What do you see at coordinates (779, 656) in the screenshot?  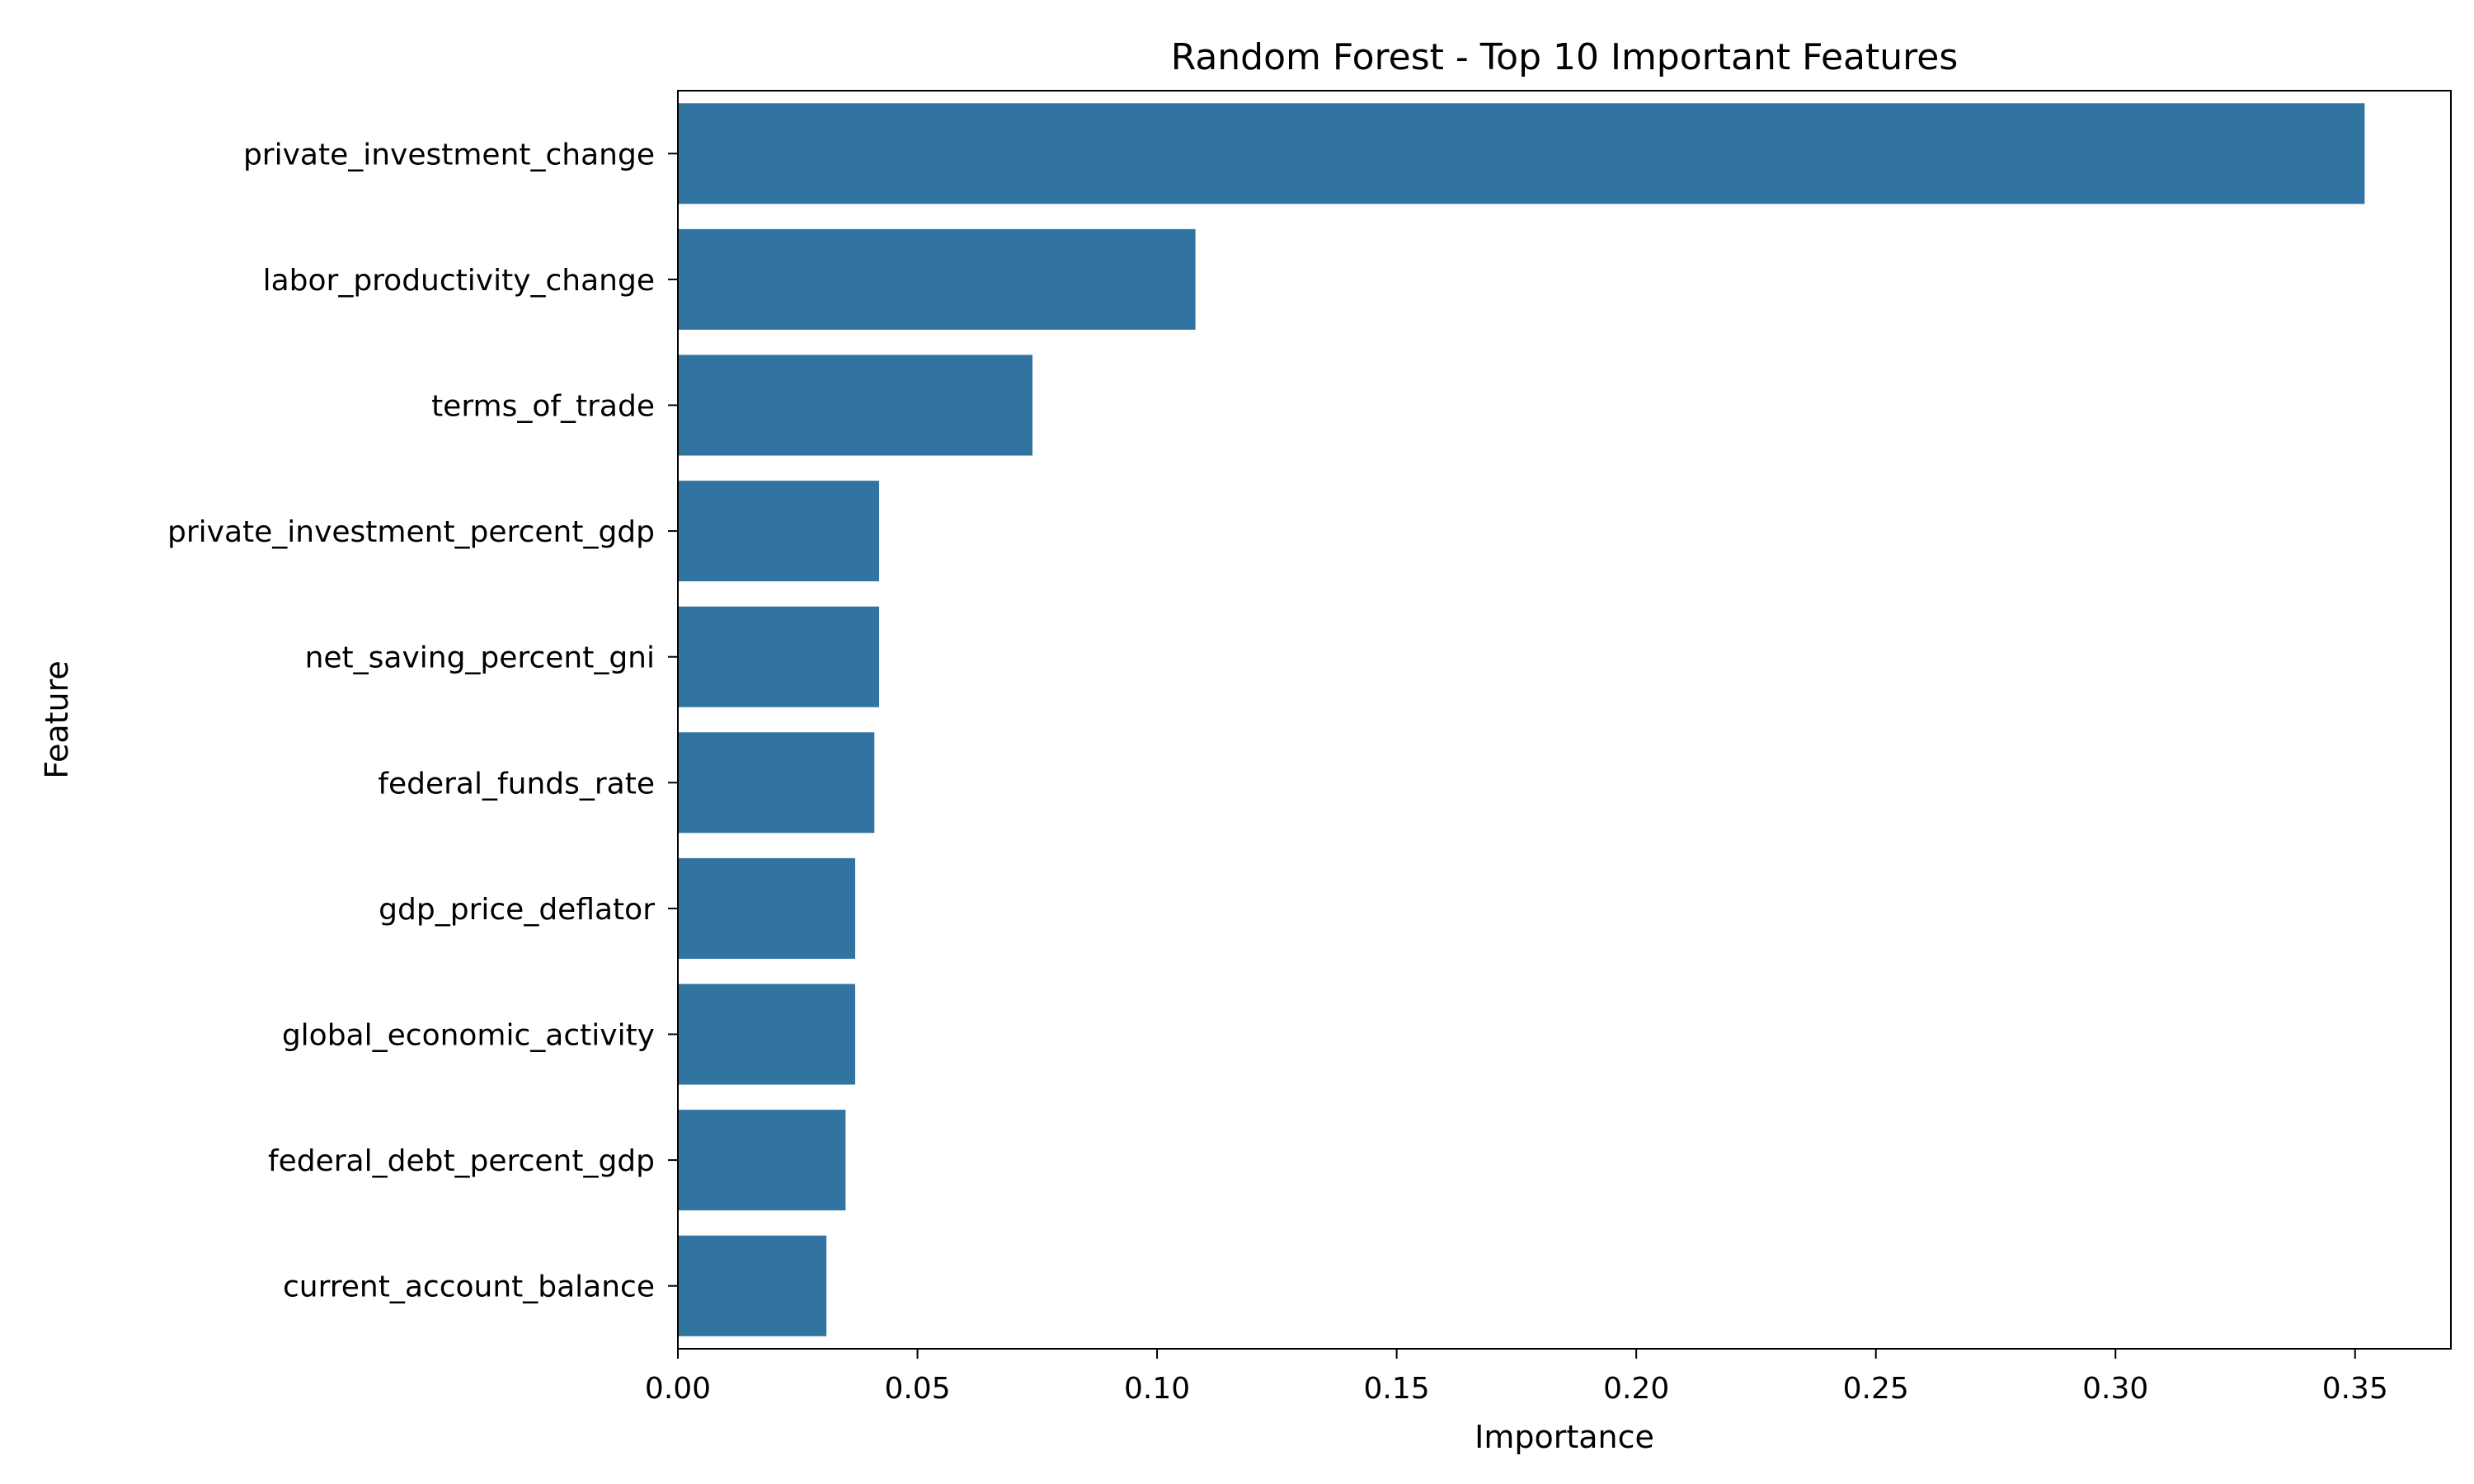 I see `bar-net-saving-percent-gni` at bounding box center [779, 656].